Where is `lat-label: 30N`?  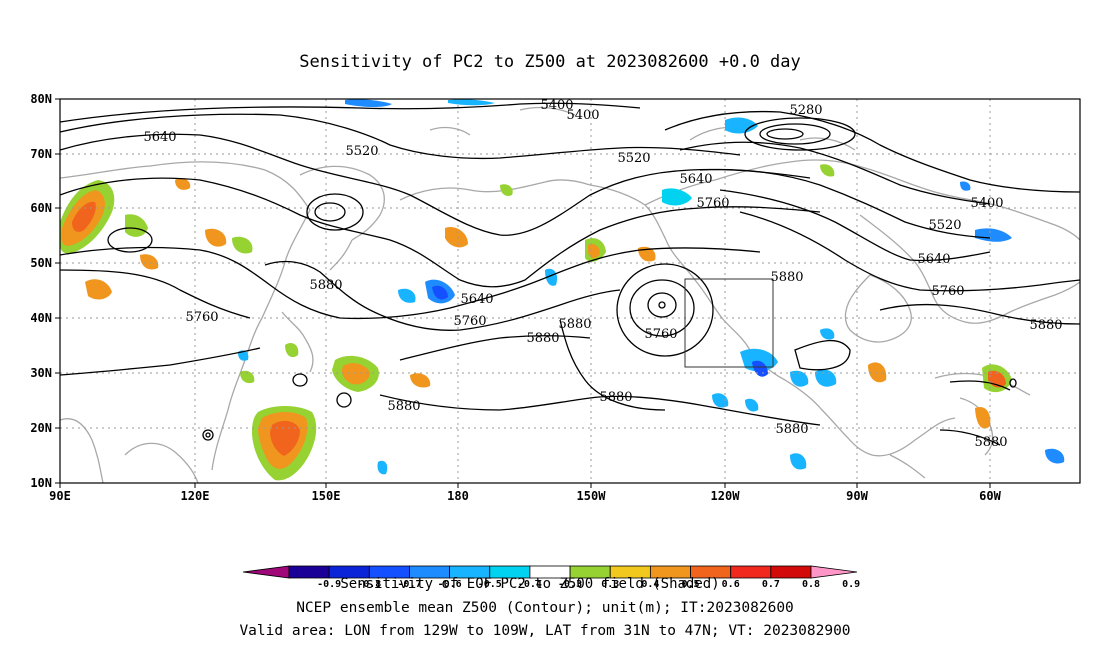
lat-label: 30N is located at coordinates (41, 373).